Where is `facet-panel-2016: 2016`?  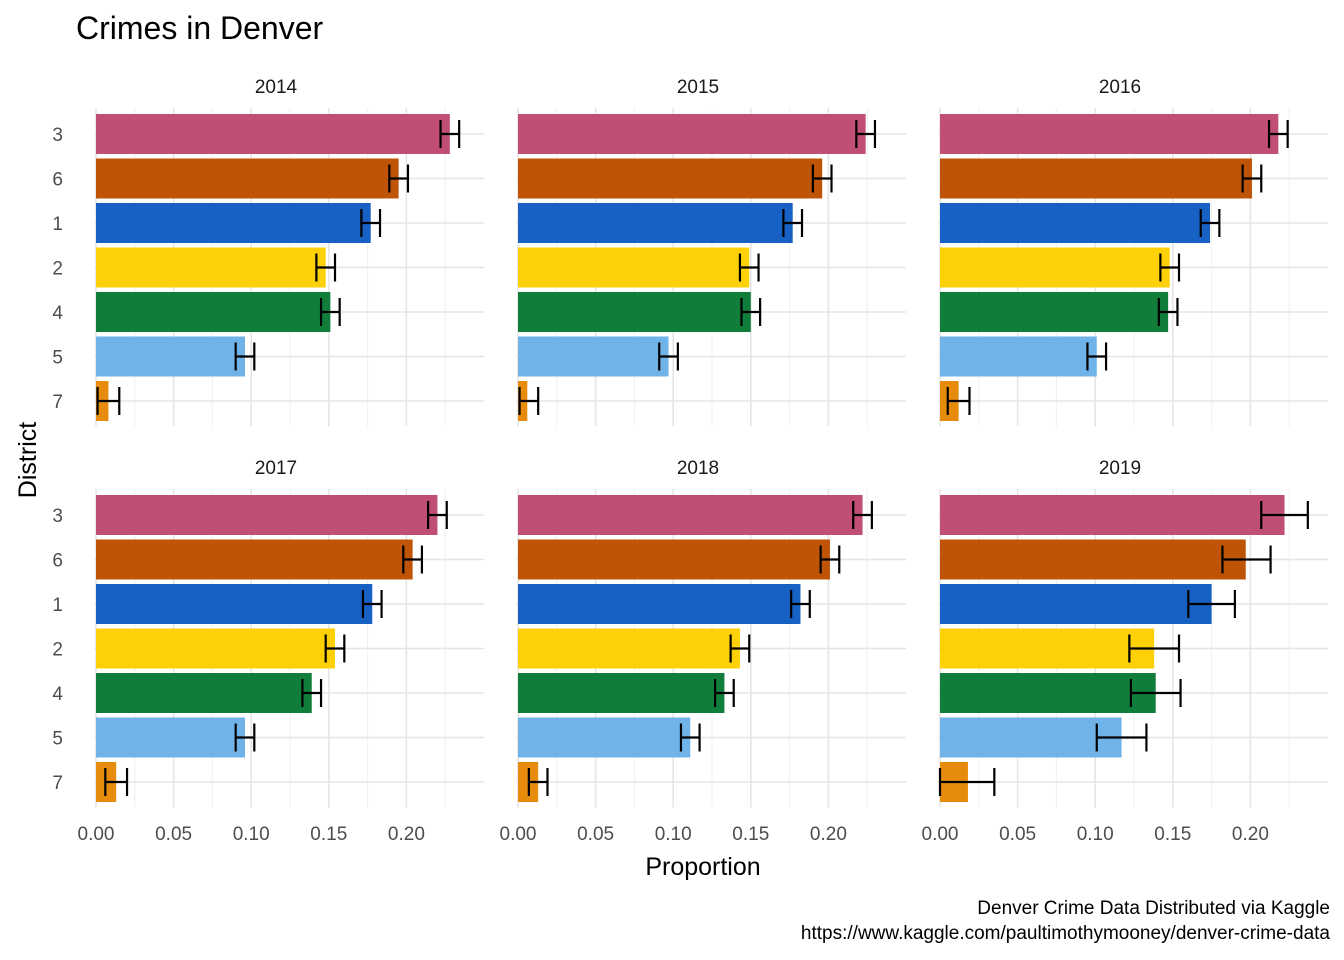 facet-panel-2016: 2016 is located at coordinates (1133, 252).